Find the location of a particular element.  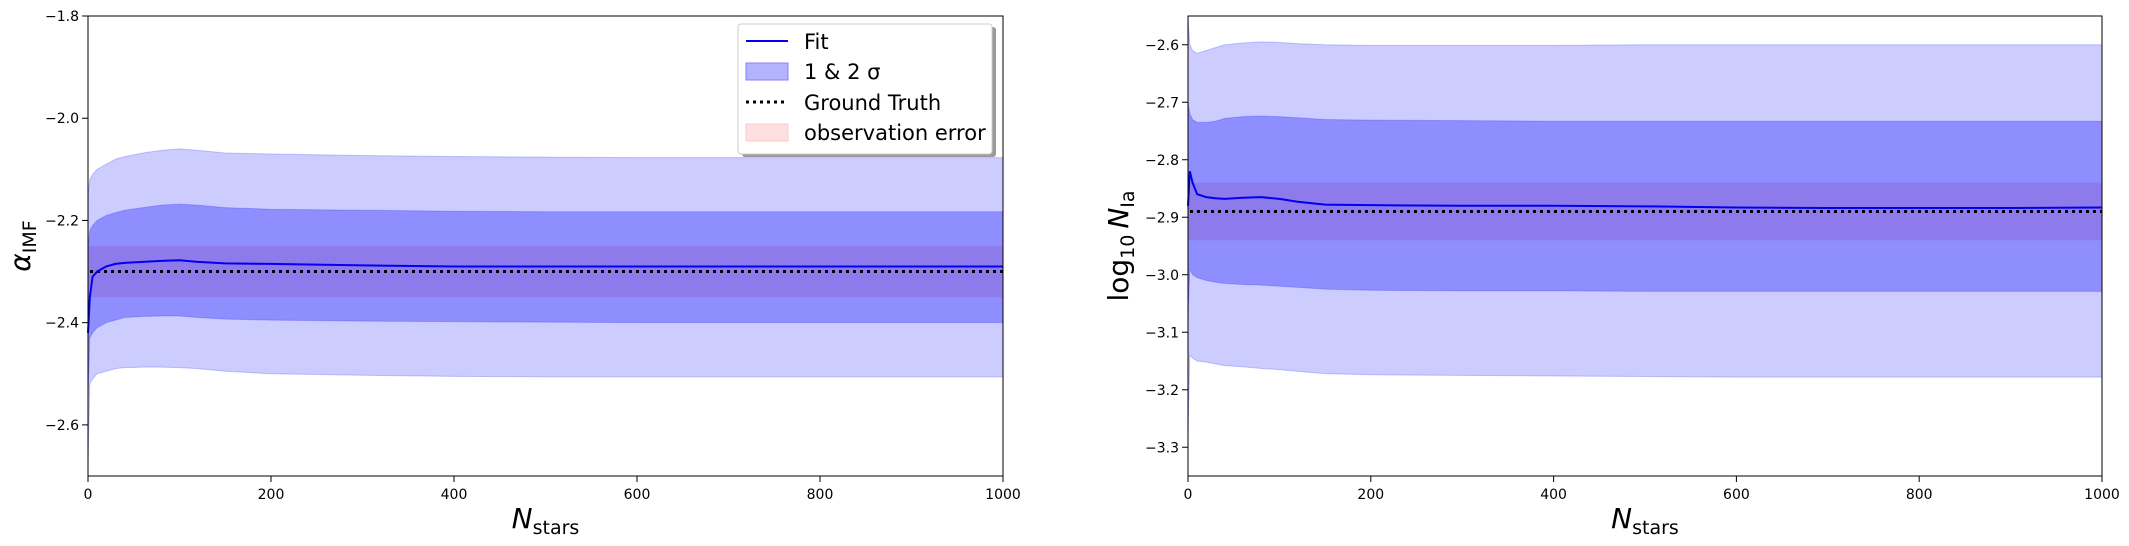

legend-box is located at coordinates (865, 89).